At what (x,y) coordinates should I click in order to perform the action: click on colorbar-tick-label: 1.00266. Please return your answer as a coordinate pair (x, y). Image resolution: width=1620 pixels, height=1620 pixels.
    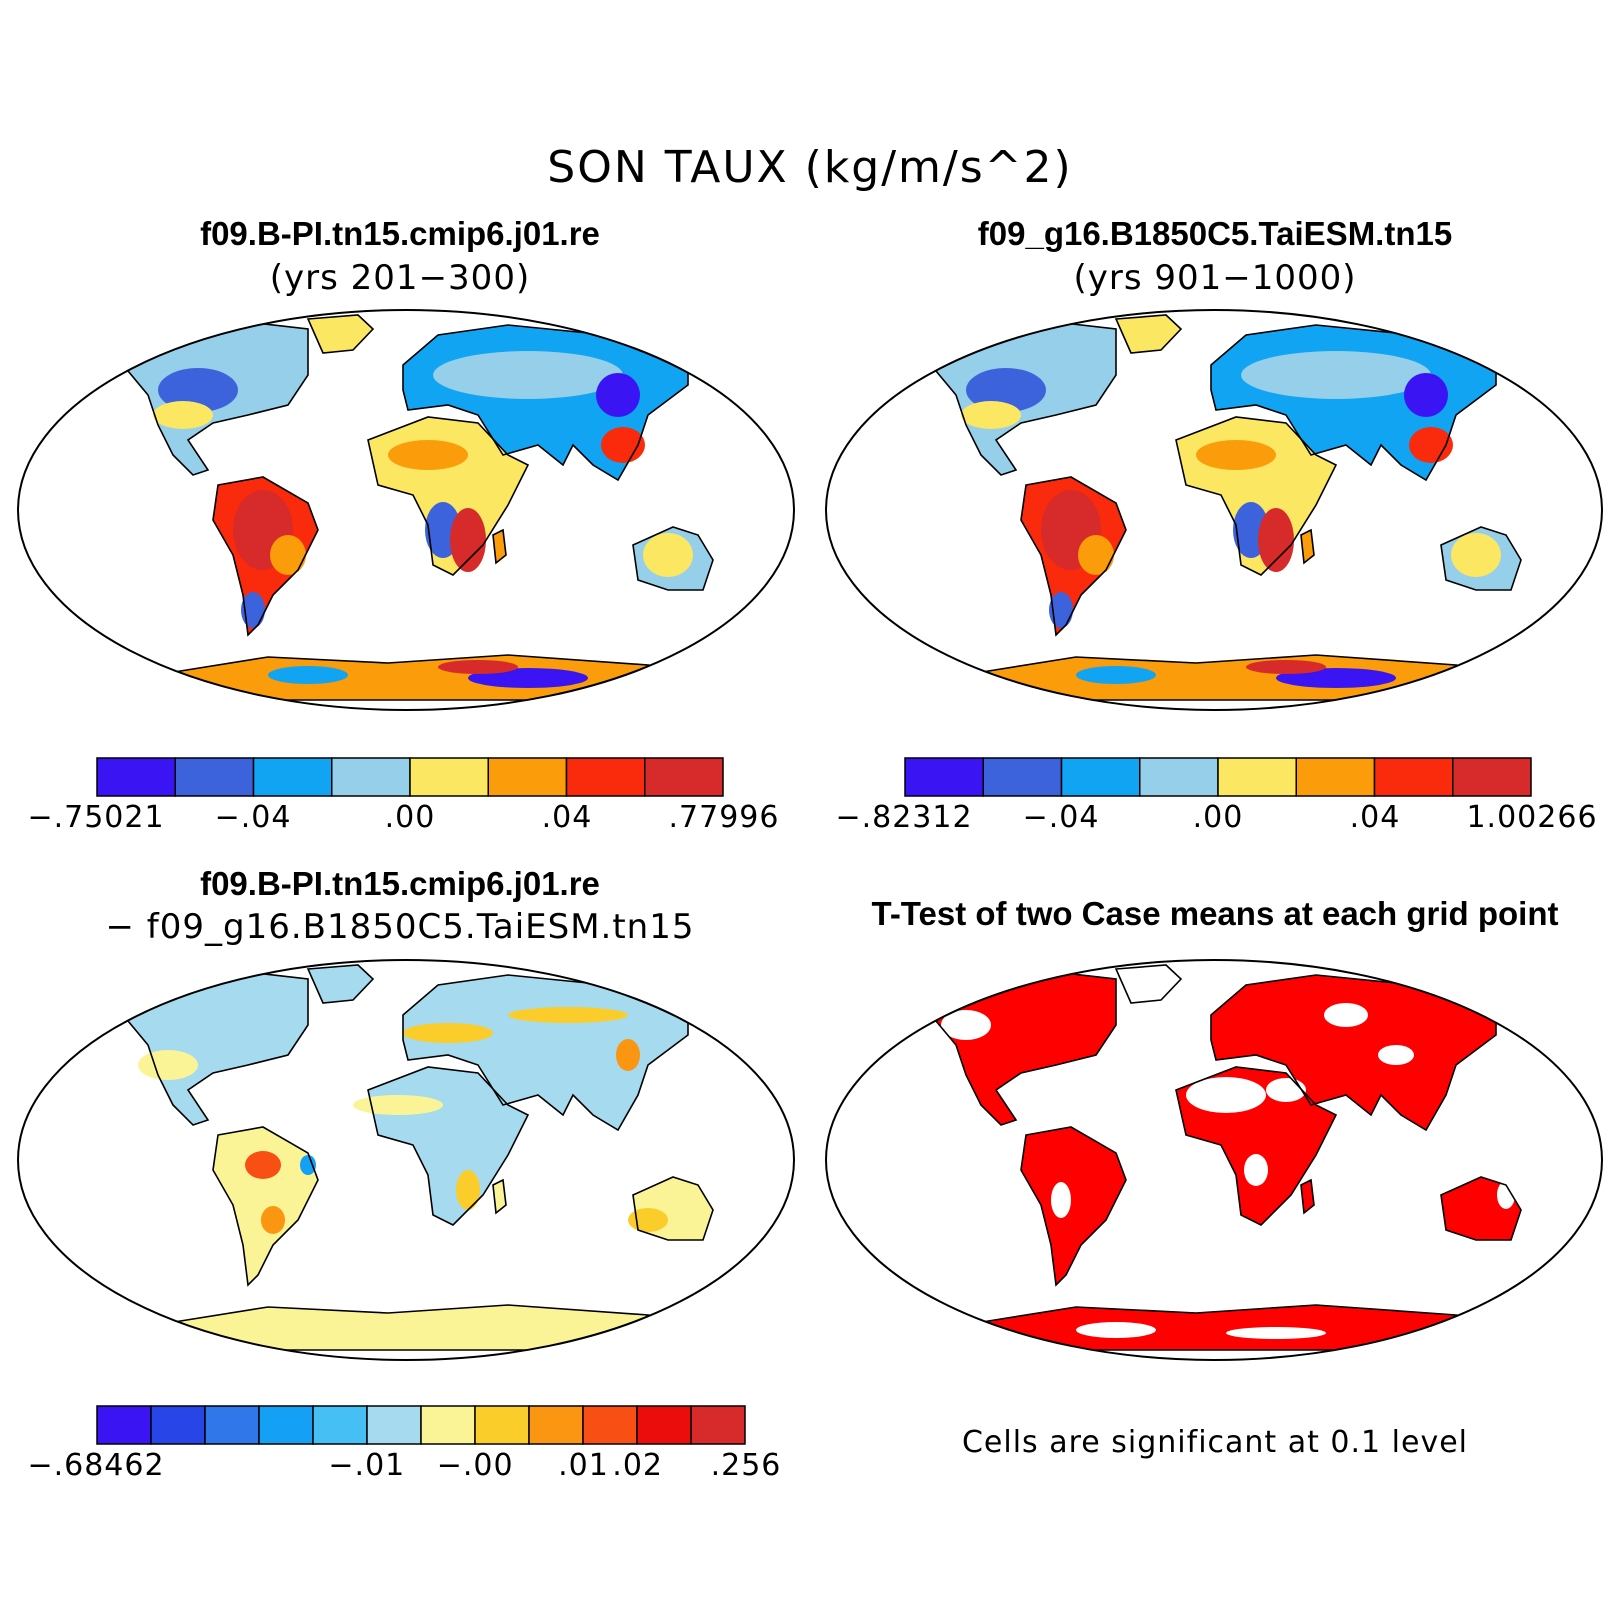
    Looking at the image, I should click on (1532, 817).